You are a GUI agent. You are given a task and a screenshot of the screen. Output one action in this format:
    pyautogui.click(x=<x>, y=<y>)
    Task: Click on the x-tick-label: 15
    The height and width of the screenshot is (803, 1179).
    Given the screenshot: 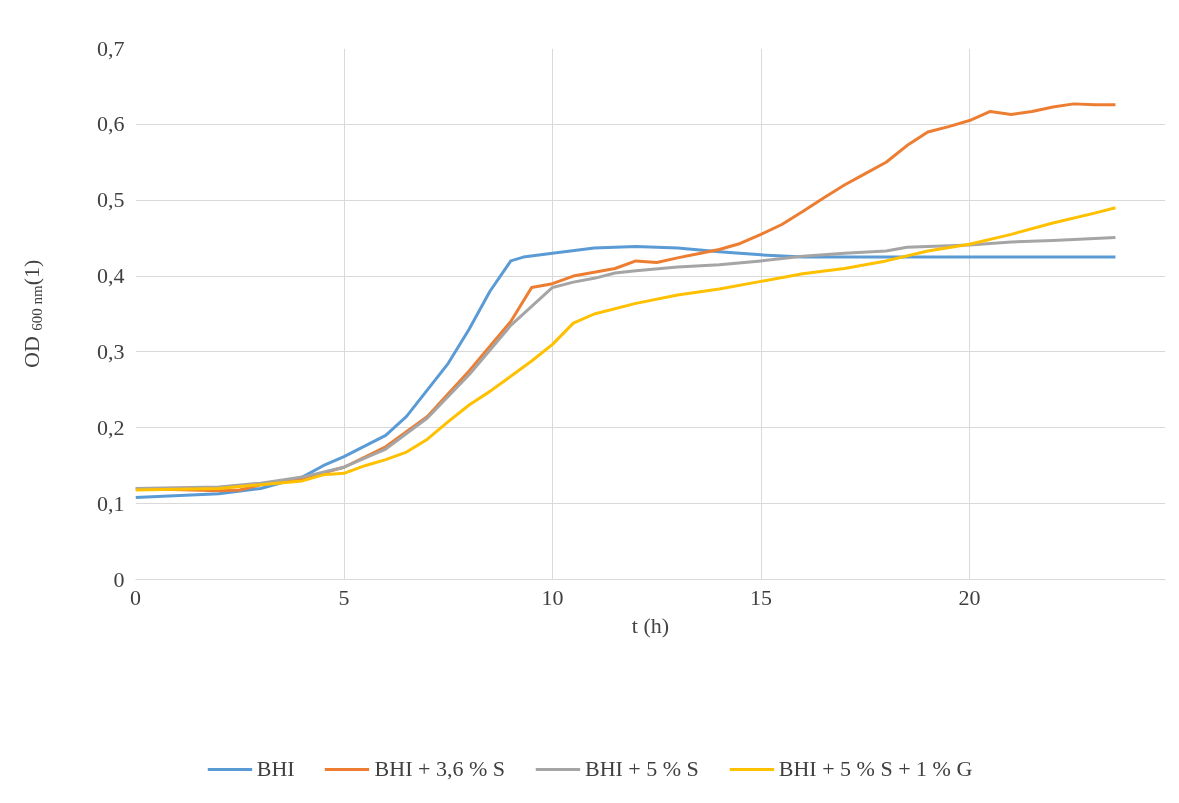 What is the action you would take?
    pyautogui.click(x=761, y=597)
    